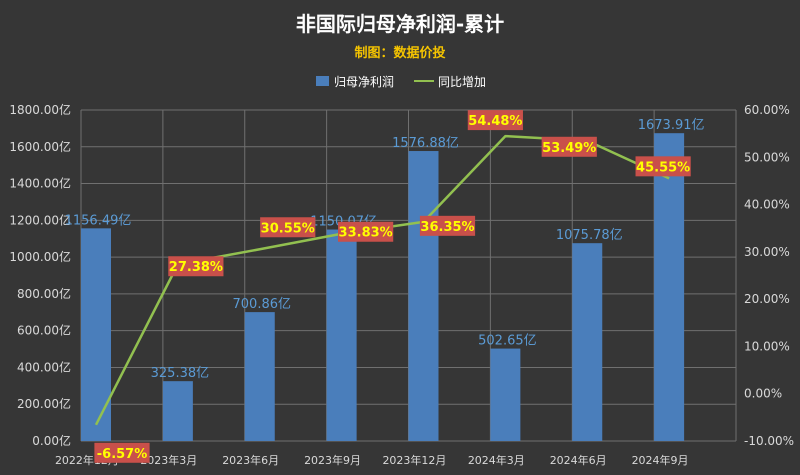 The image size is (800, 475). I want to click on y-left-tick-label: 800.00亿, so click(44, 293).